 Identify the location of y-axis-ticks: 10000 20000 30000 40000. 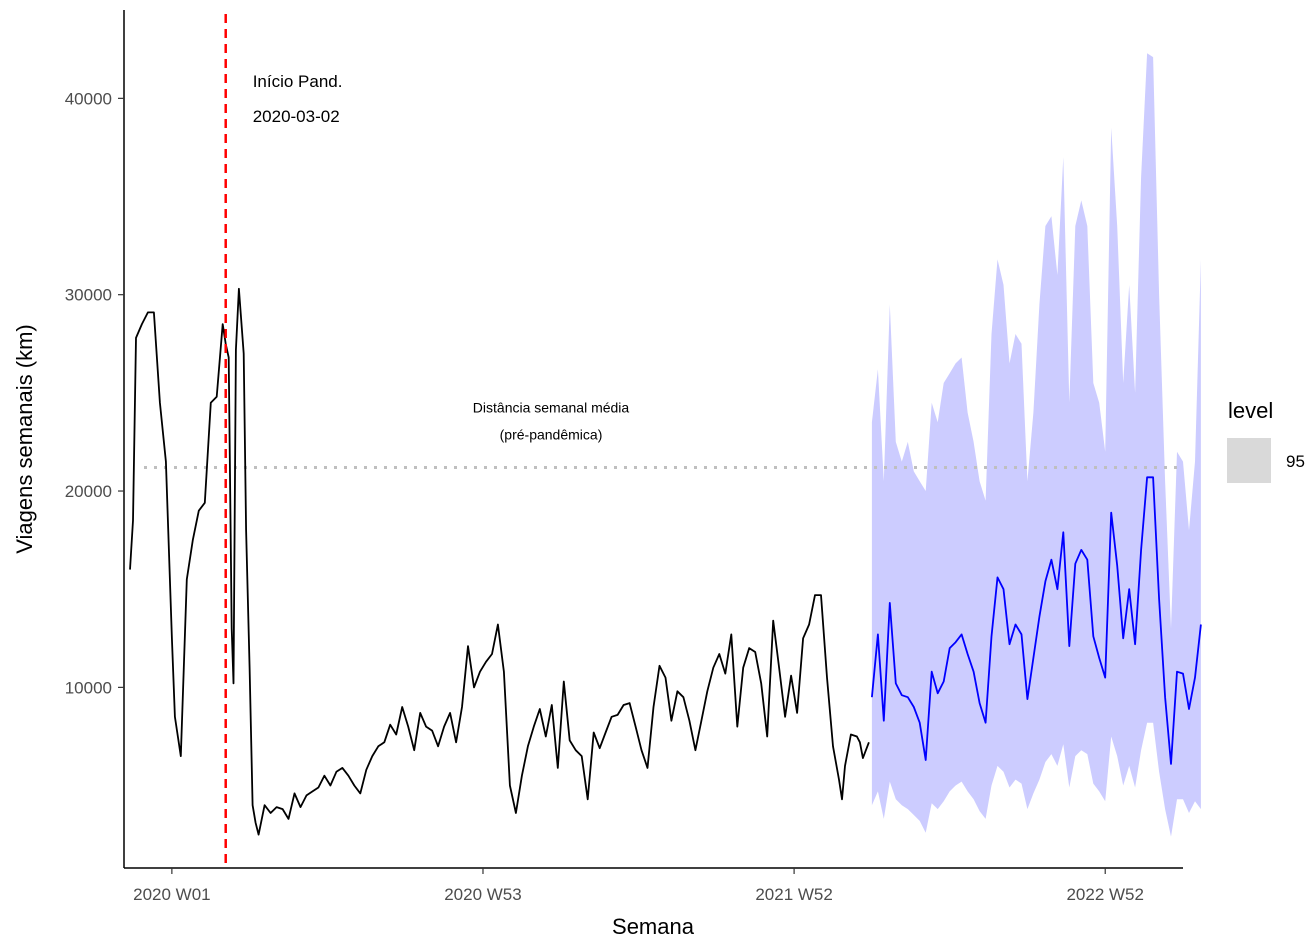
(94, 393).